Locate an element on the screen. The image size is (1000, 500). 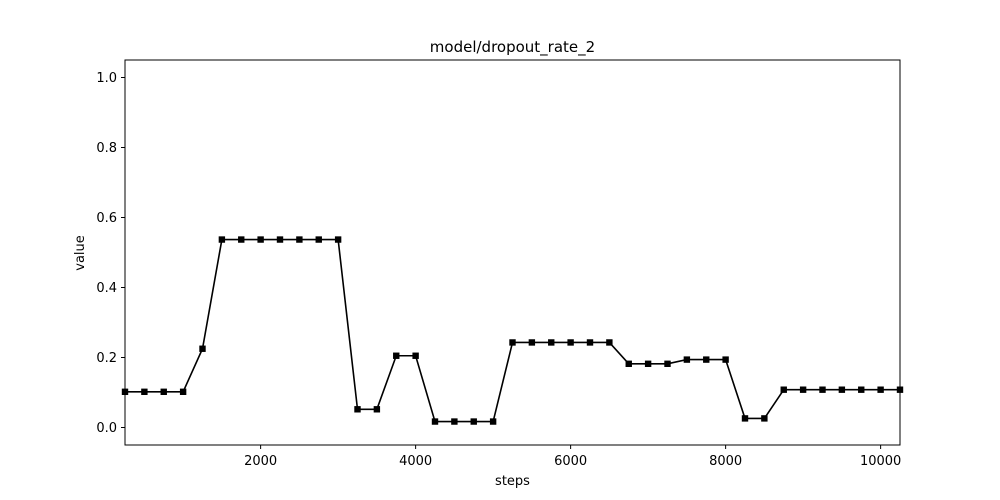
chart-title: model/dropout_rate_2 is located at coordinates (512, 47).